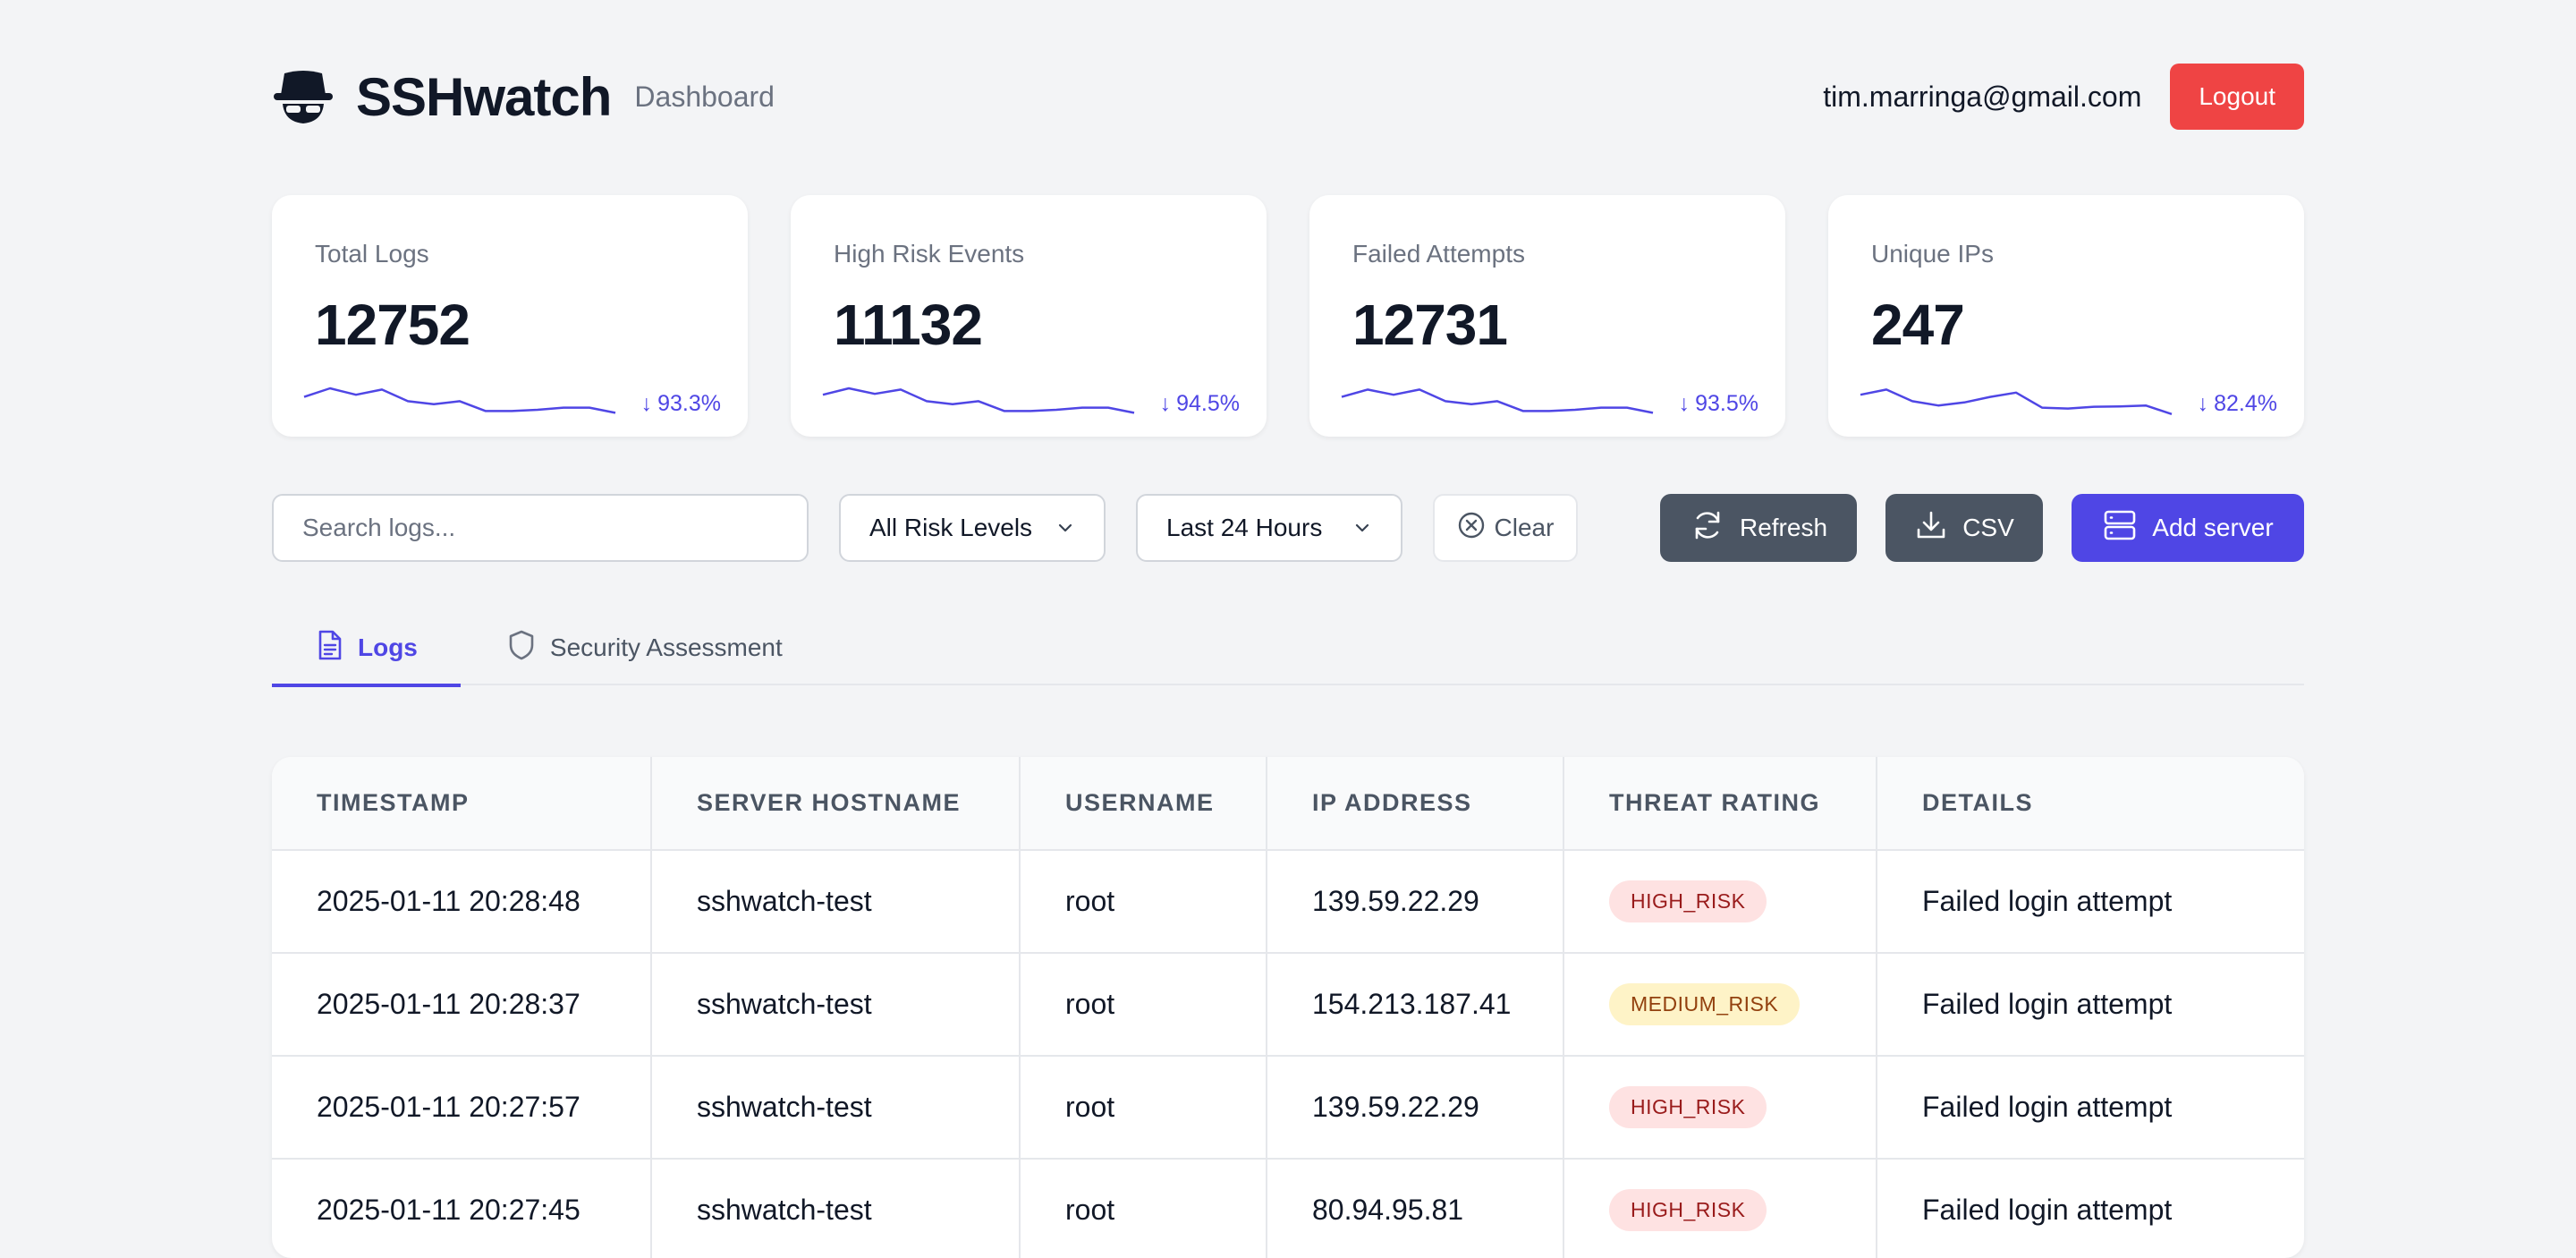 The height and width of the screenshot is (1258, 2576). What do you see at coordinates (462, 1005) in the screenshot?
I see `cell-timestamp: 2025-01-11 20:28:37` at bounding box center [462, 1005].